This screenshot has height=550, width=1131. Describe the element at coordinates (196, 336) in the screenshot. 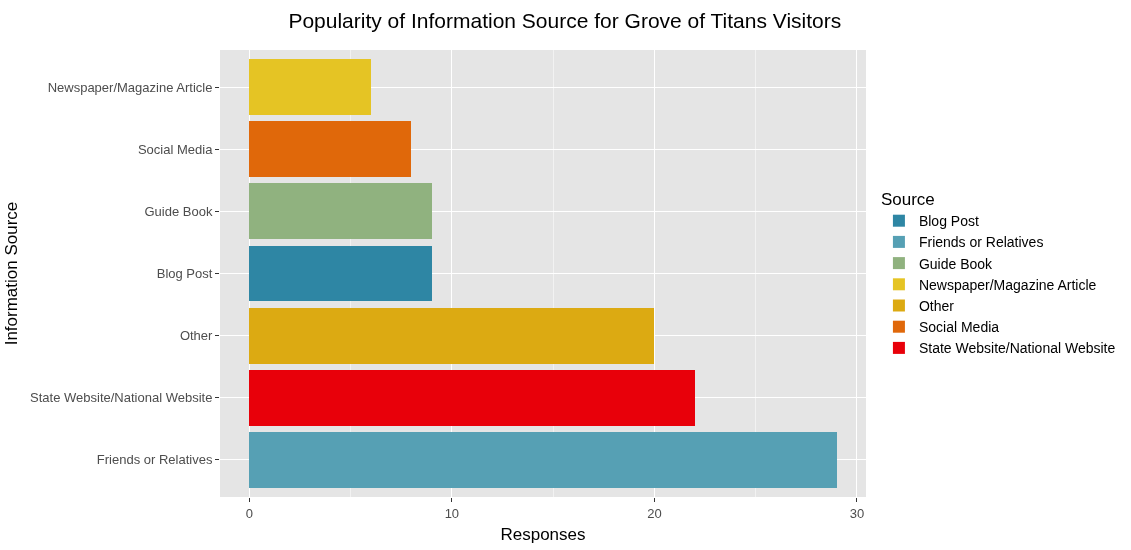

I see `y-tick-label: Other` at that location.